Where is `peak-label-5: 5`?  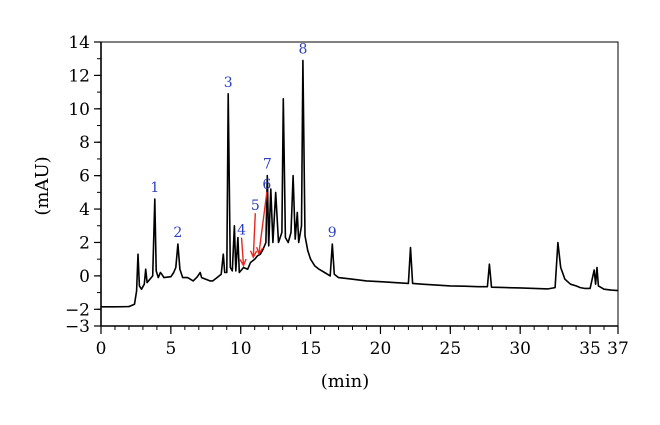 peak-label-5: 5 is located at coordinates (255, 206).